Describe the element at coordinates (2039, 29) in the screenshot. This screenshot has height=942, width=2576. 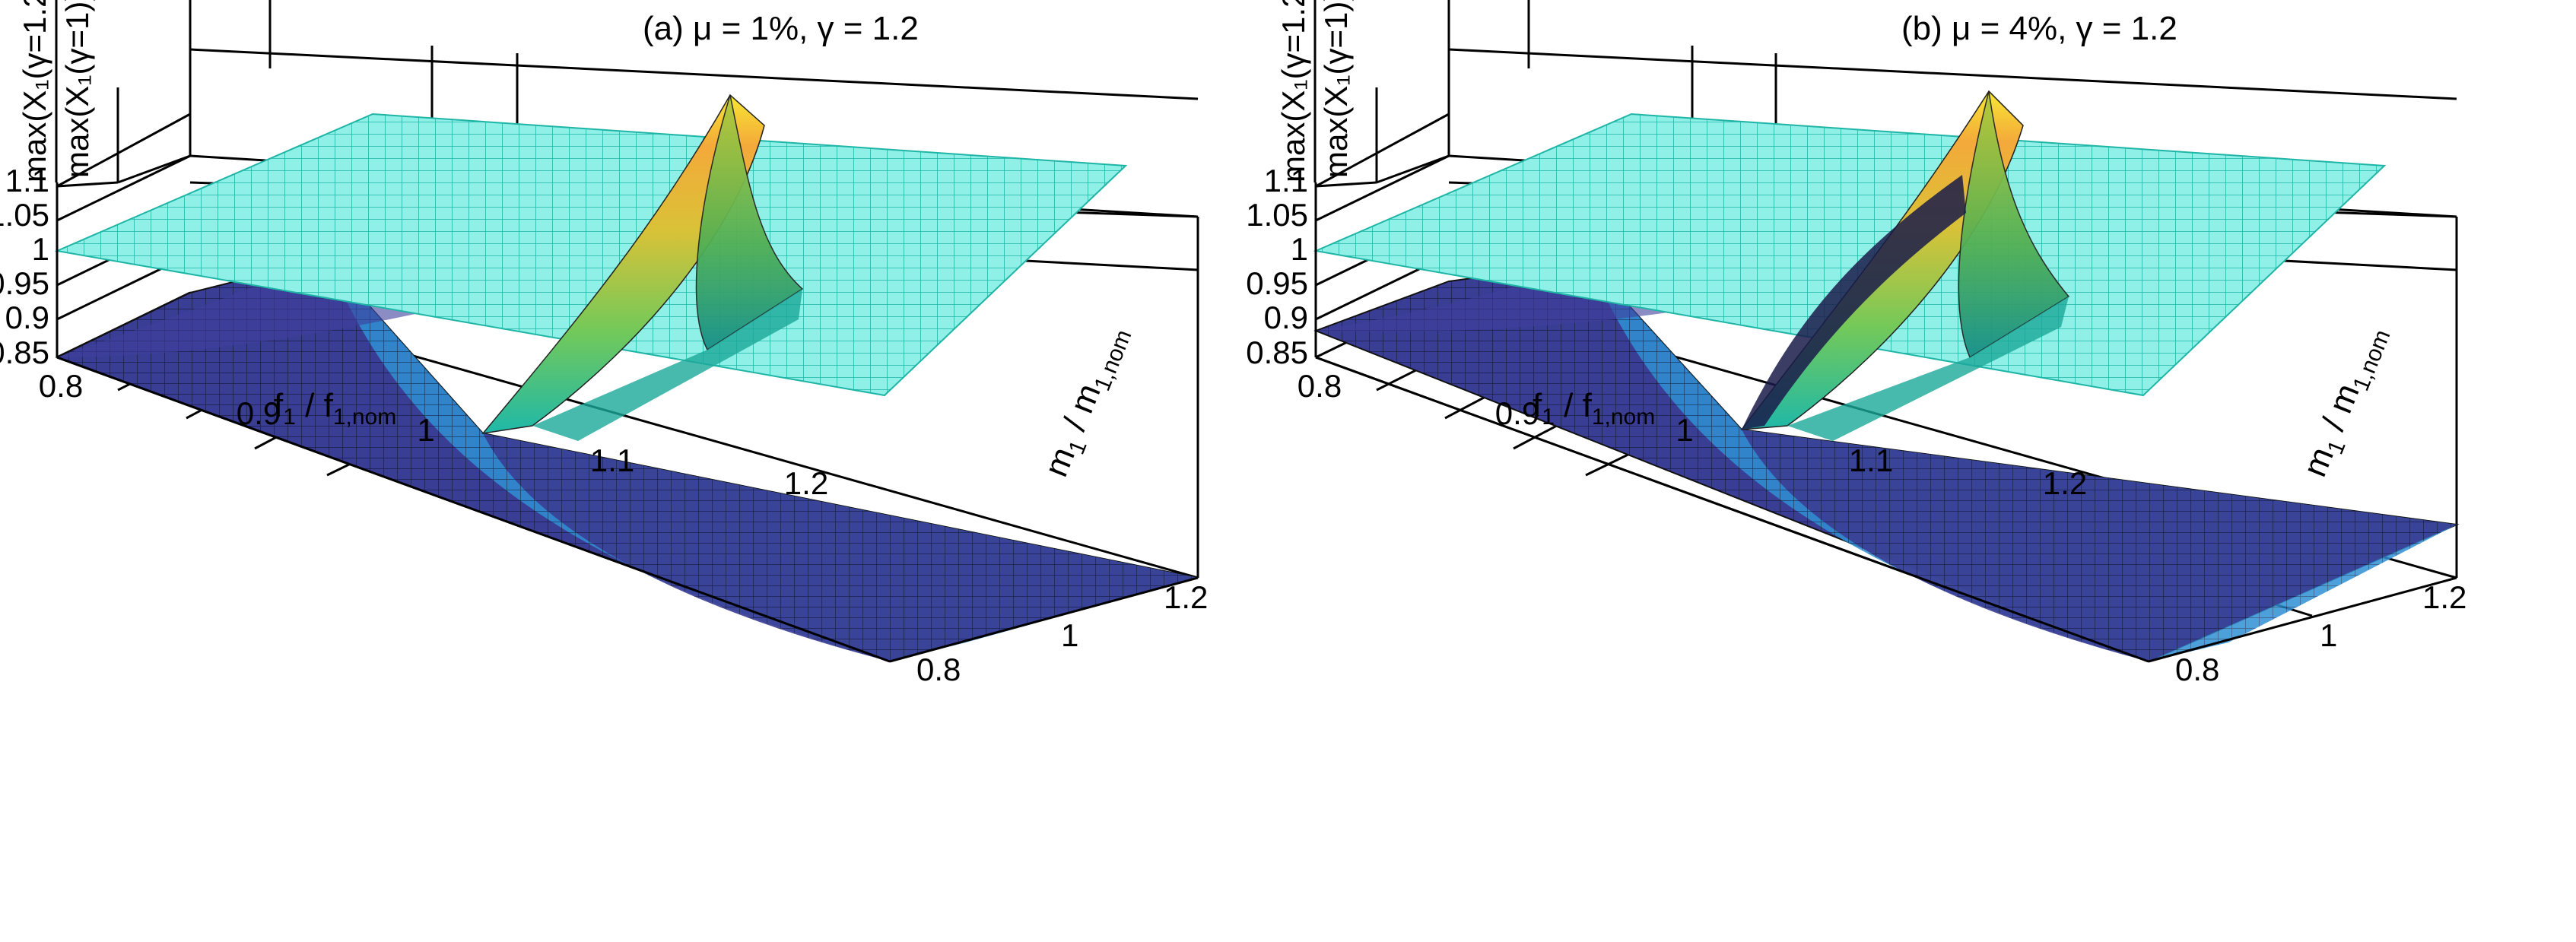
I see `chart-title: (b) μ = 4%, γ = 1.2` at that location.